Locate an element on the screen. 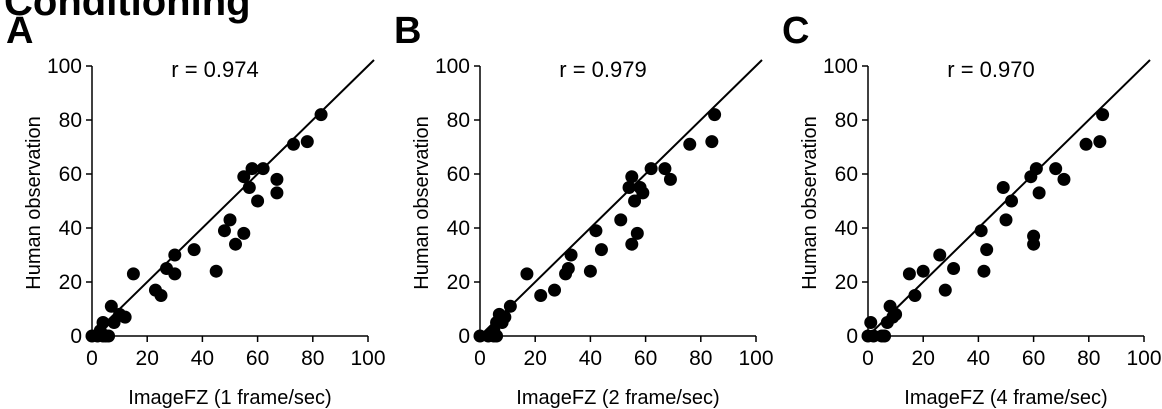 The width and height of the screenshot is (1162, 409). x-axis-label: ImageFZ (2 frame/sec) is located at coordinates (617, 398).